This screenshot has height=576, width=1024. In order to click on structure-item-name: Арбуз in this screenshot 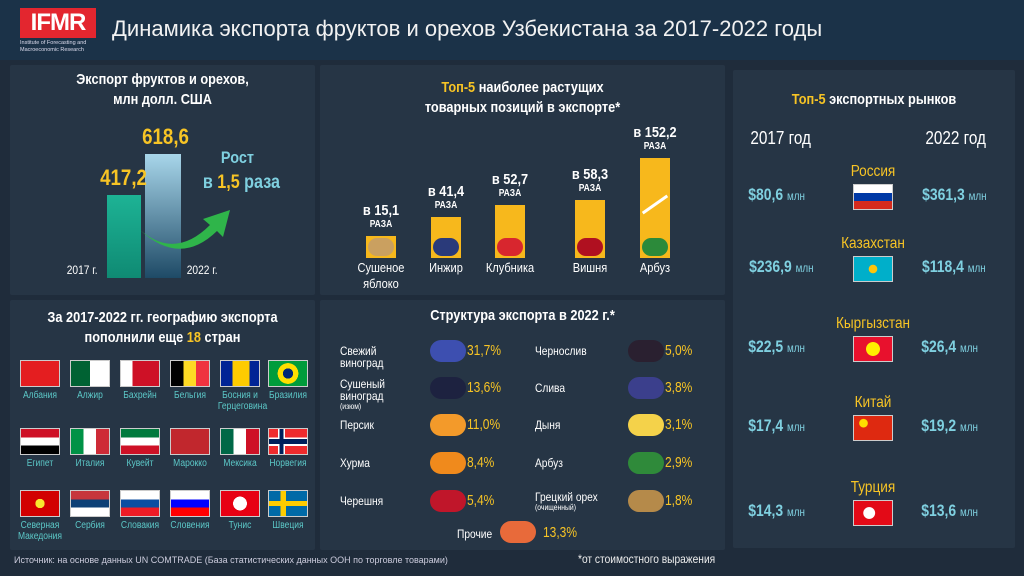, I will do `click(573, 463)`.